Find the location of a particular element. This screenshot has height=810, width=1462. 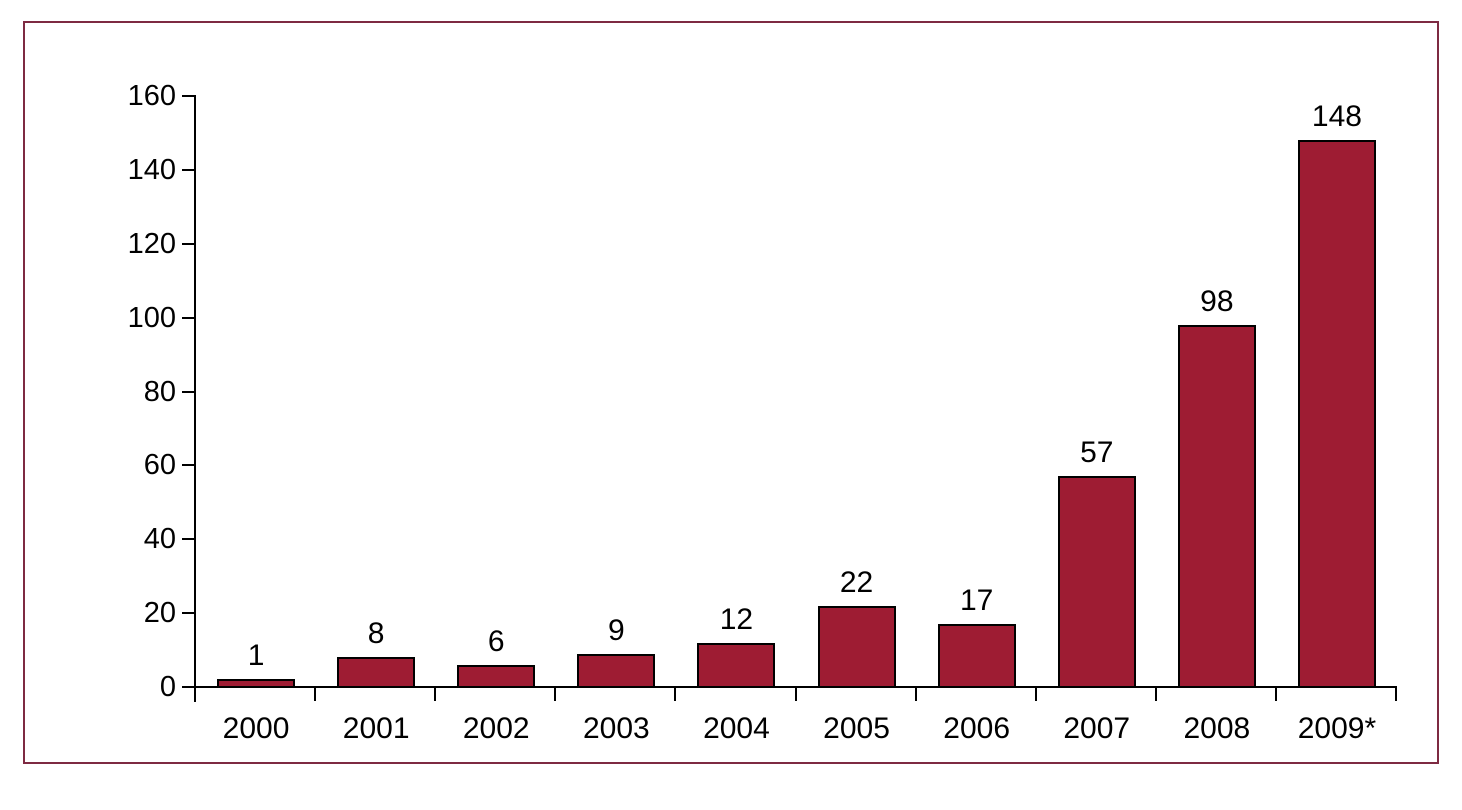

y-tick-label: 60 is located at coordinates (159, 465).